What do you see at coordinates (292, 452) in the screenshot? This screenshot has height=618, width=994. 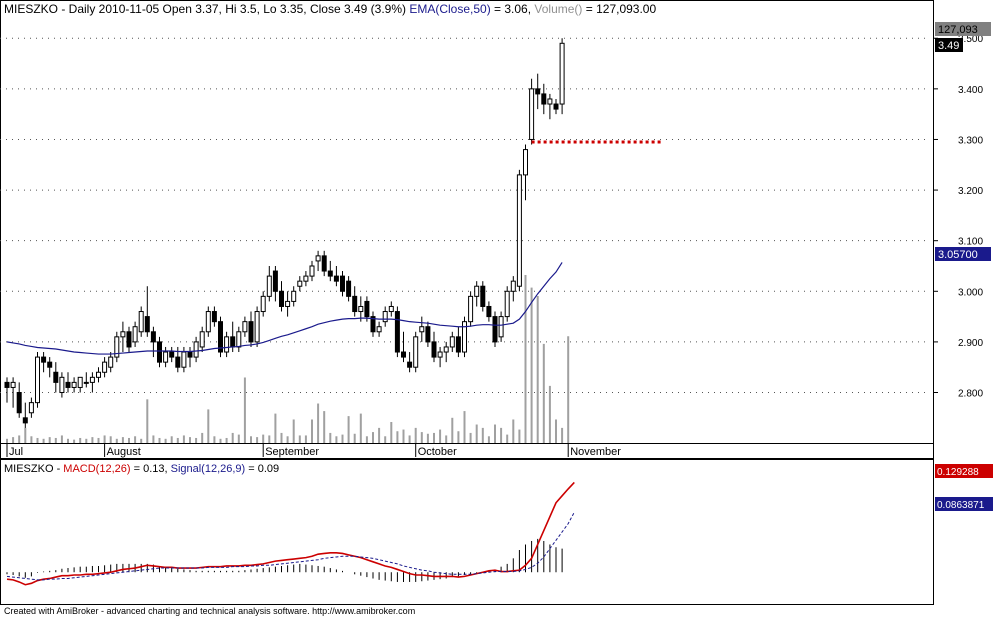 I see `x-tick-label: September` at bounding box center [292, 452].